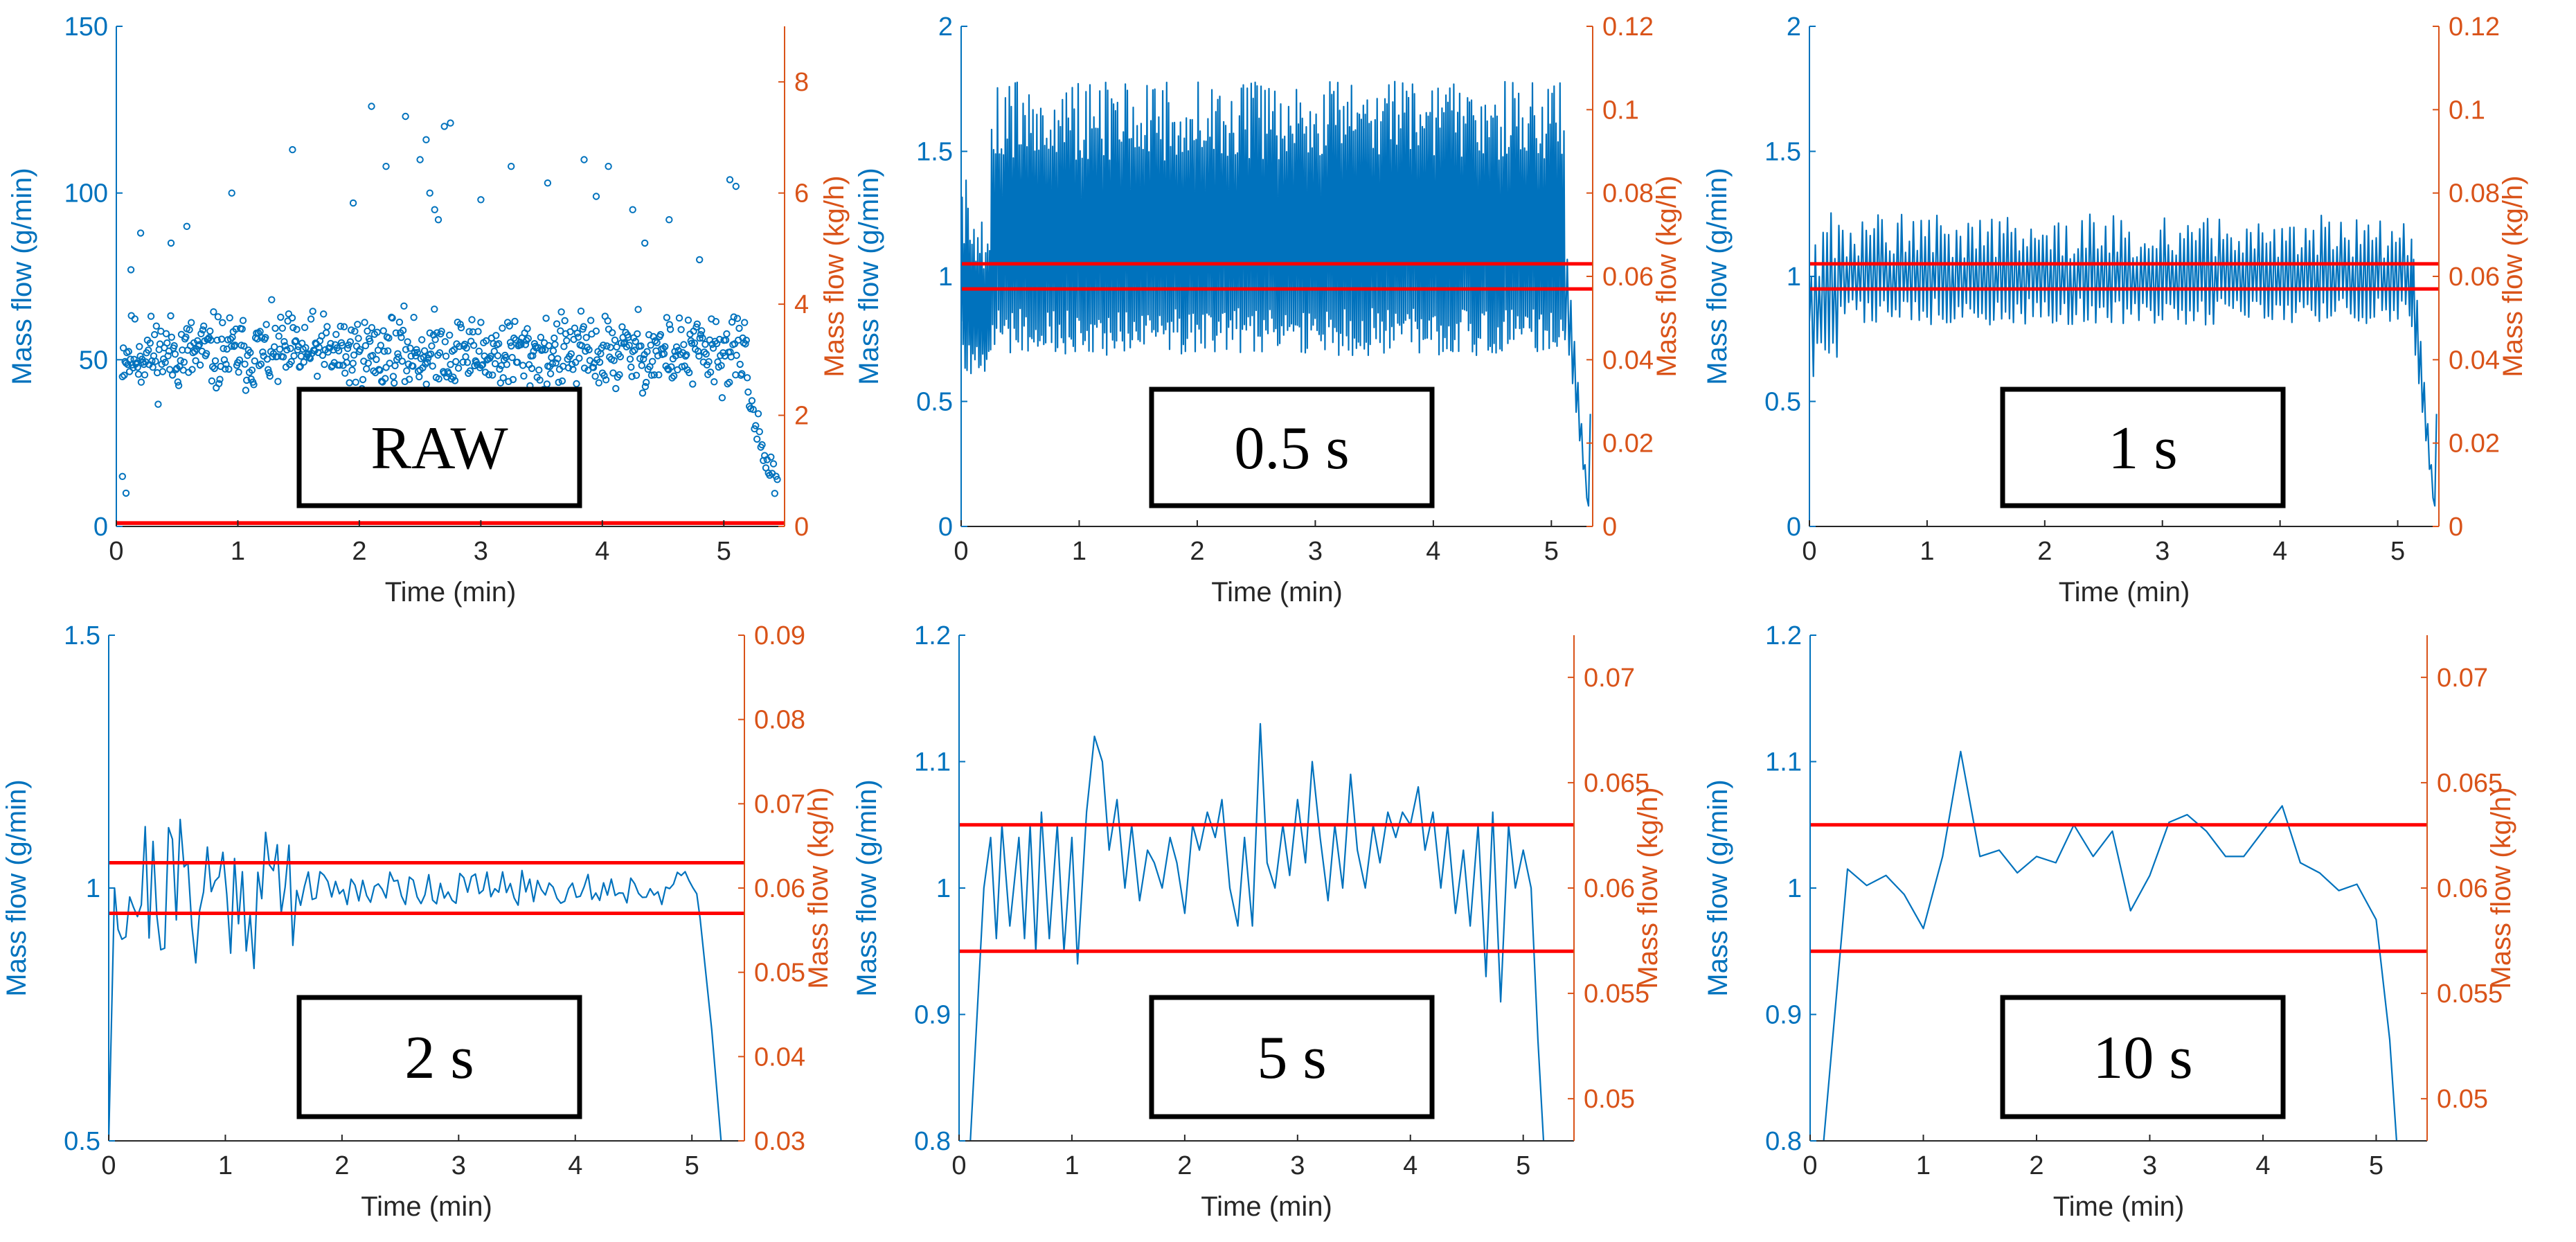 The height and width of the screenshot is (1242, 2576). I want to click on y-left-tick-label: 1.5, so click(82, 635).